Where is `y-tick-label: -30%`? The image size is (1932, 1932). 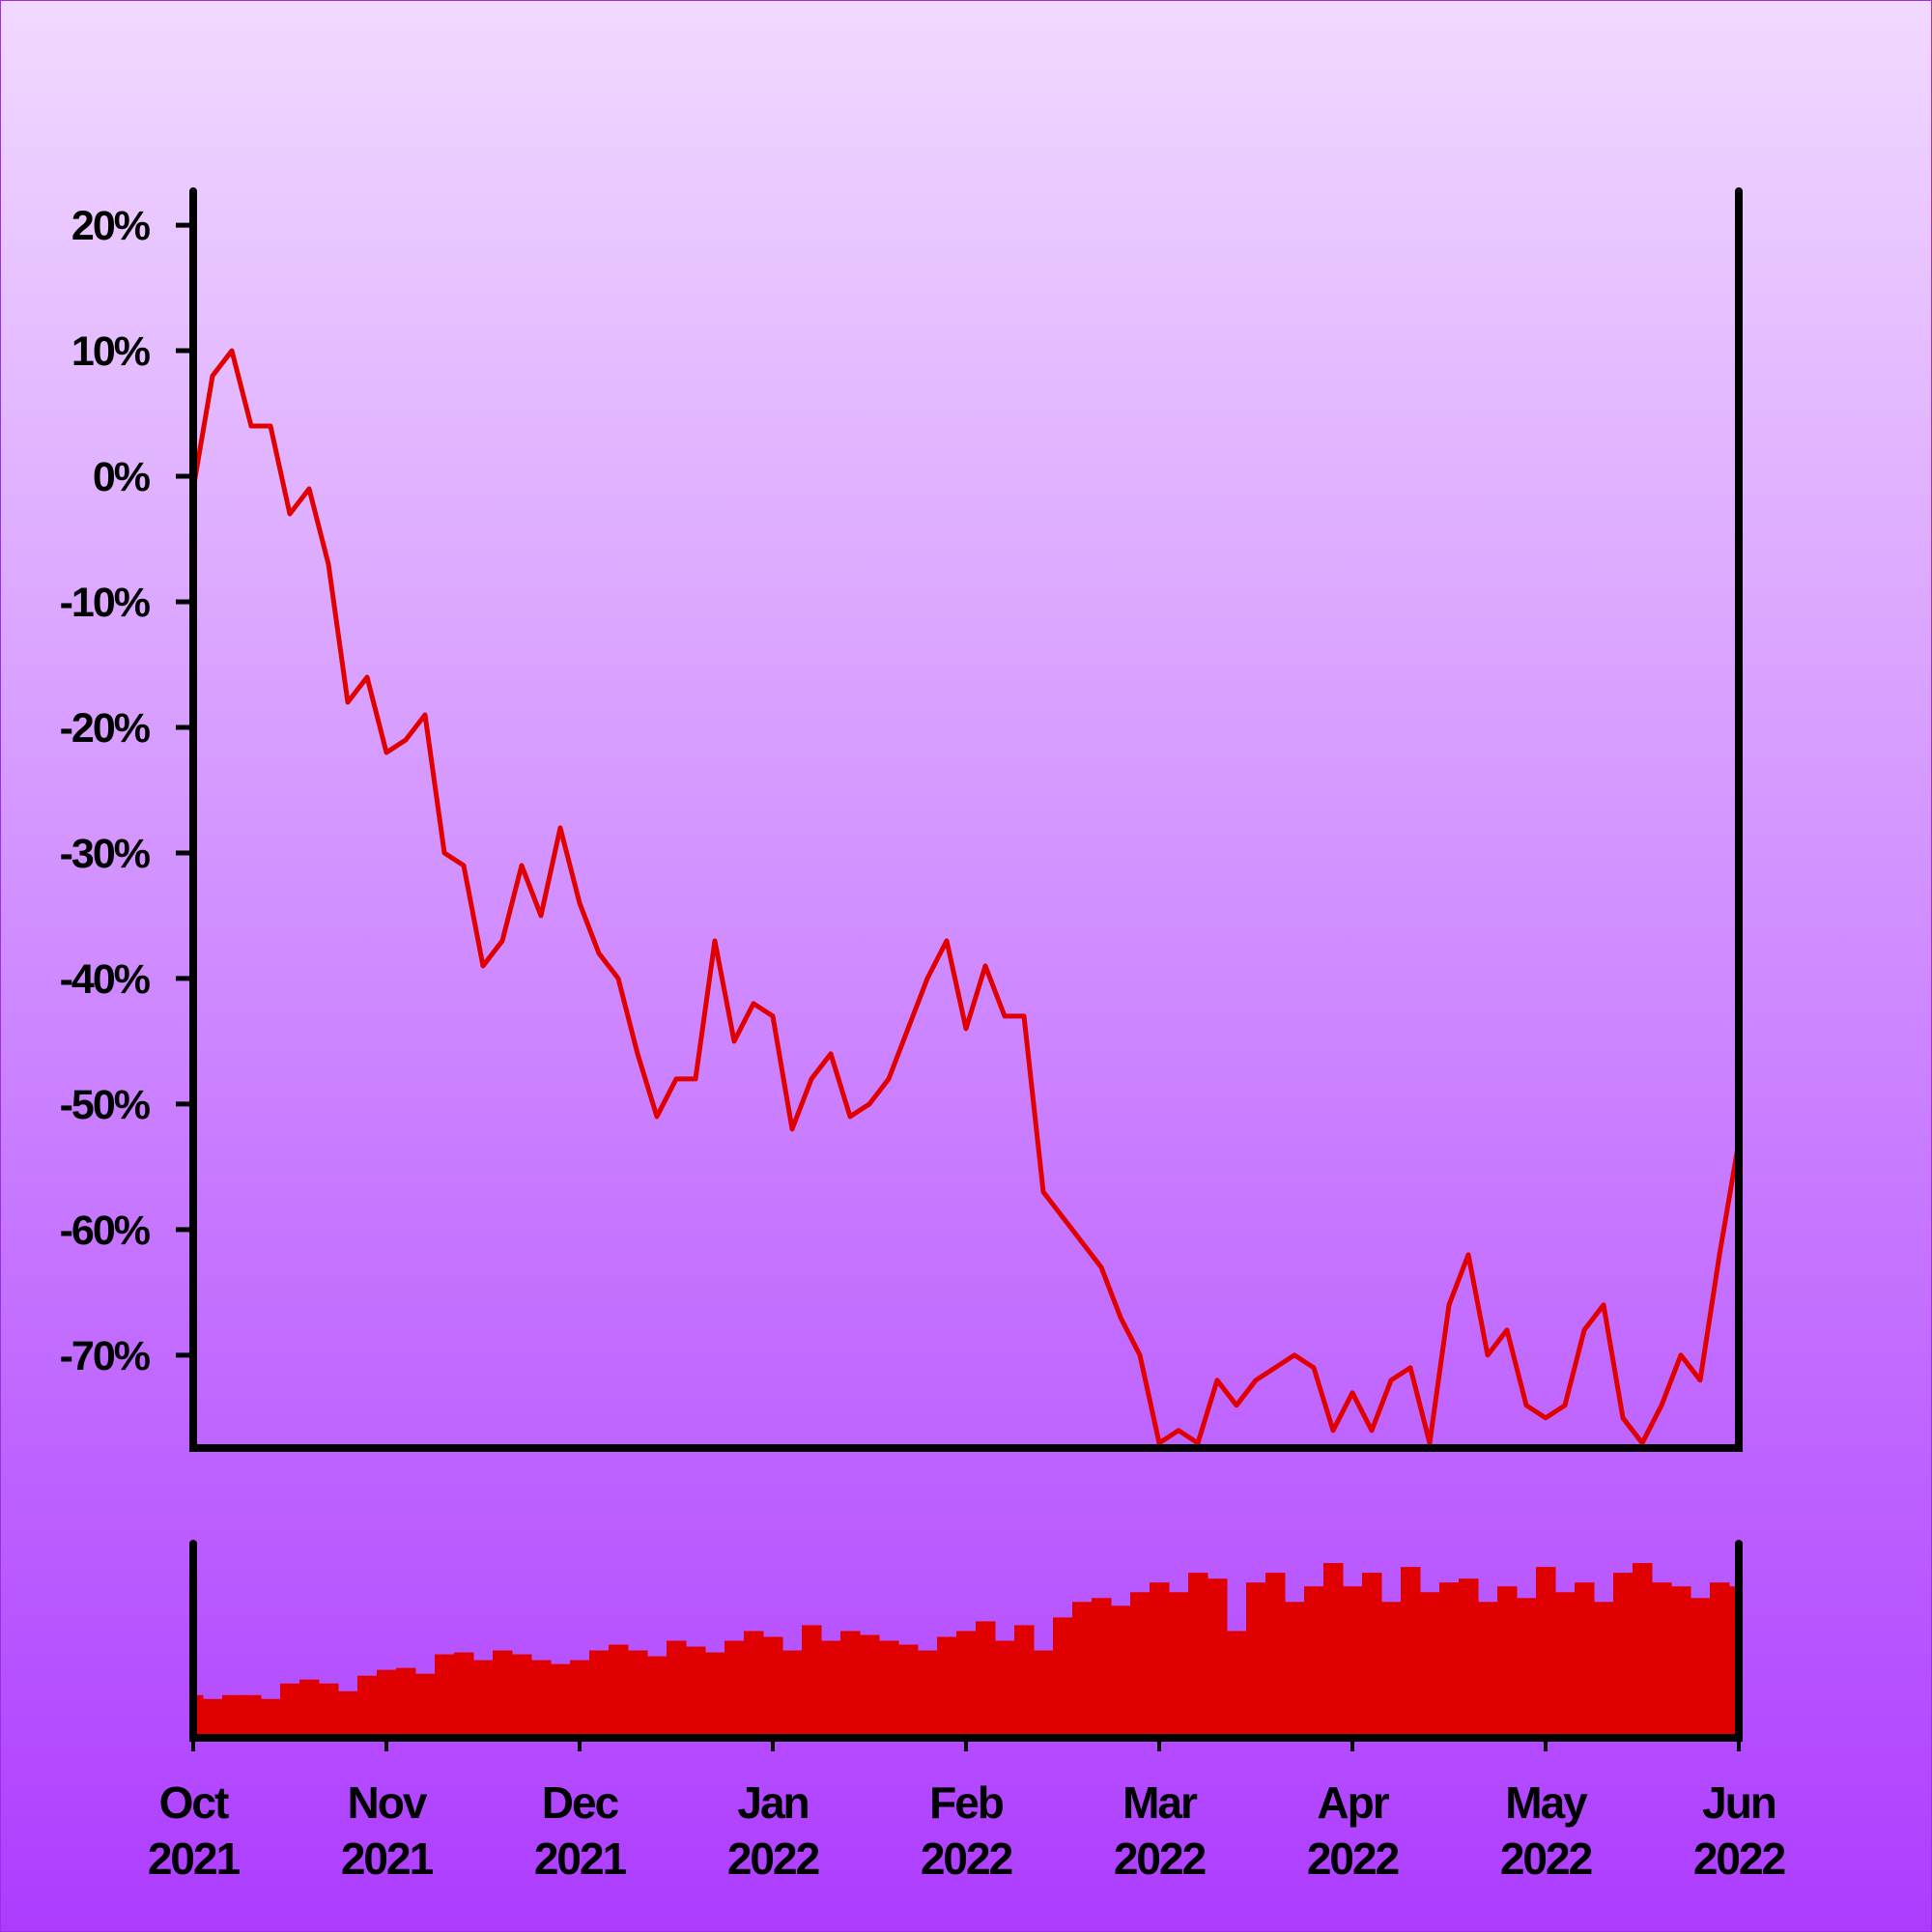 y-tick-label: -30% is located at coordinates (105, 854).